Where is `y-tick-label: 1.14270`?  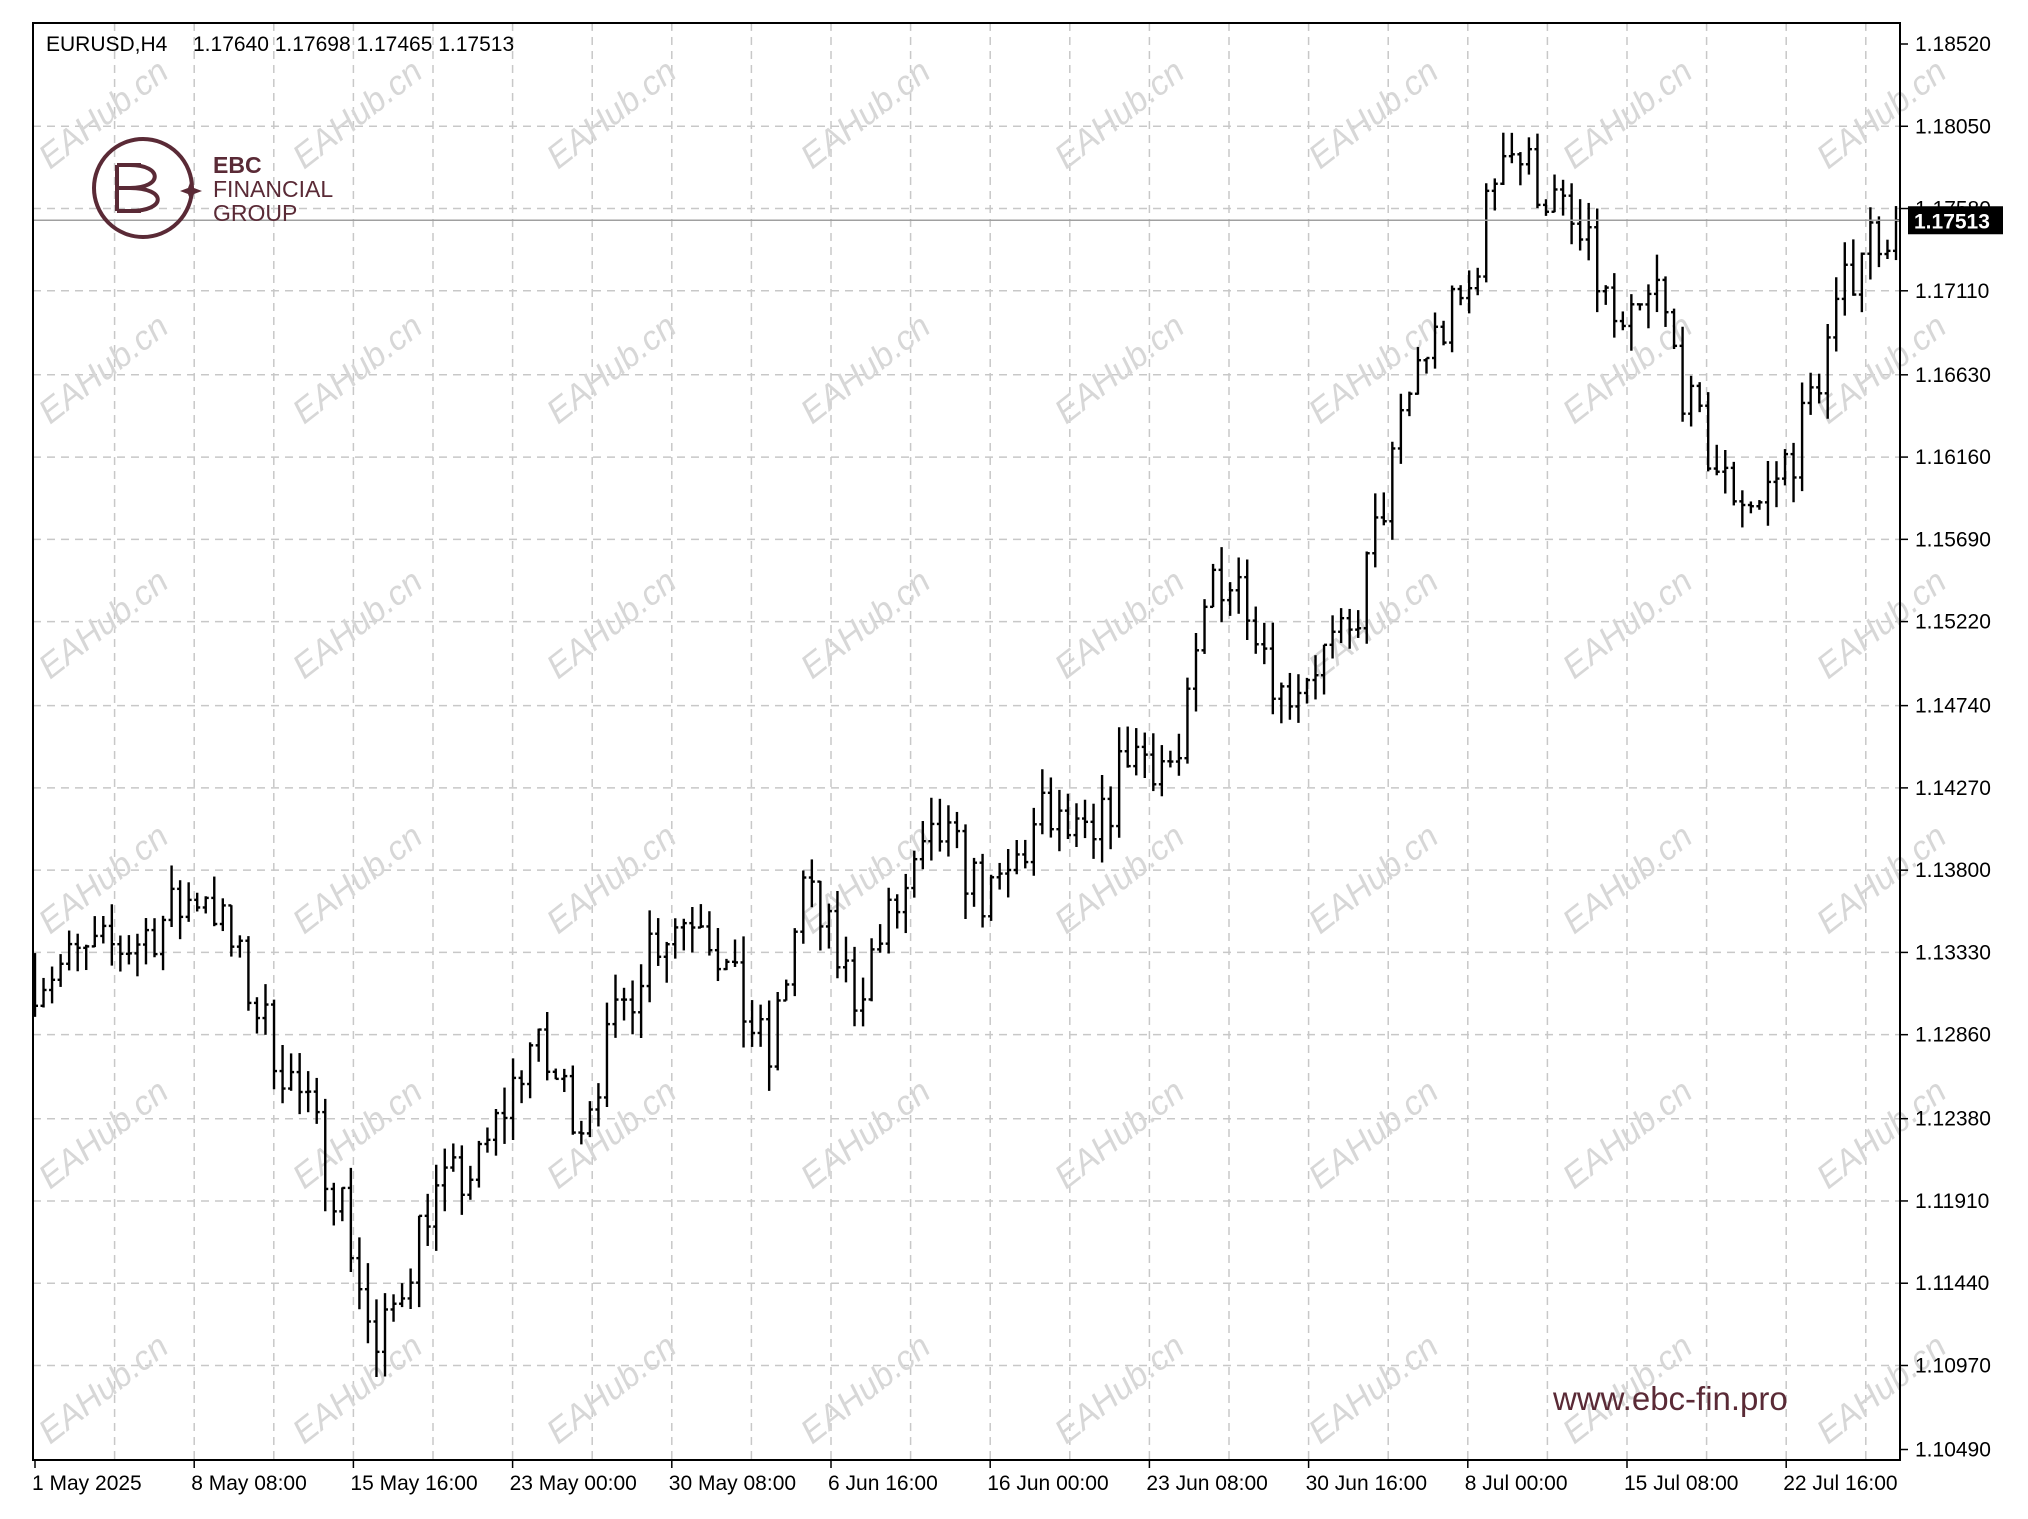
y-tick-label: 1.14270 is located at coordinates (1953, 788).